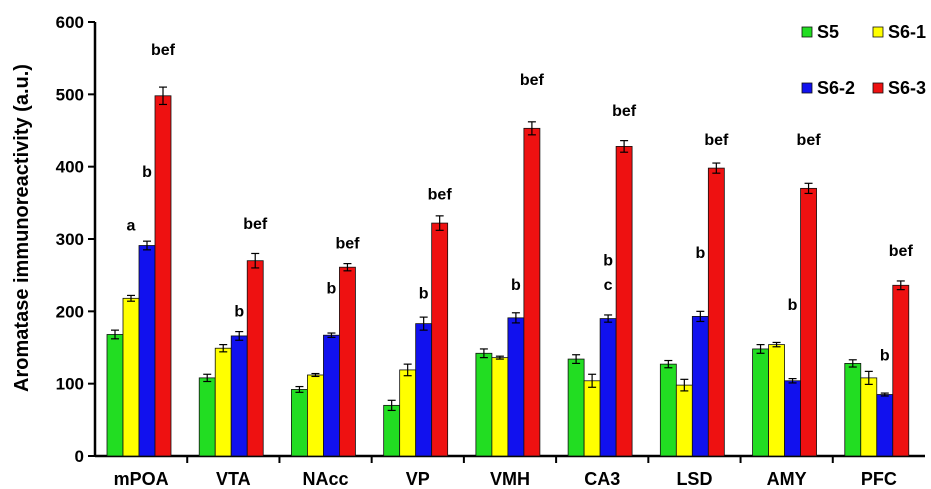 Image resolution: width=931 pixels, height=489 pixels. What do you see at coordinates (694, 479) in the screenshot?
I see `category-label: LSD` at bounding box center [694, 479].